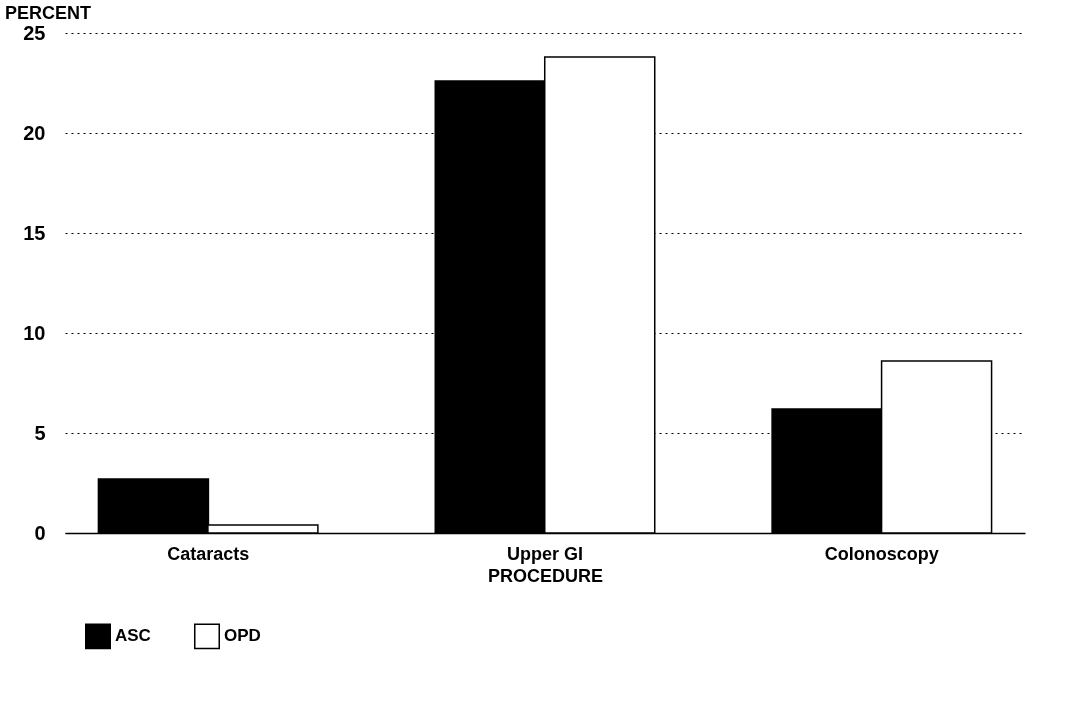  Describe the element at coordinates (48, 13) in the screenshot. I see `y-axis-title: PERCENT` at that location.